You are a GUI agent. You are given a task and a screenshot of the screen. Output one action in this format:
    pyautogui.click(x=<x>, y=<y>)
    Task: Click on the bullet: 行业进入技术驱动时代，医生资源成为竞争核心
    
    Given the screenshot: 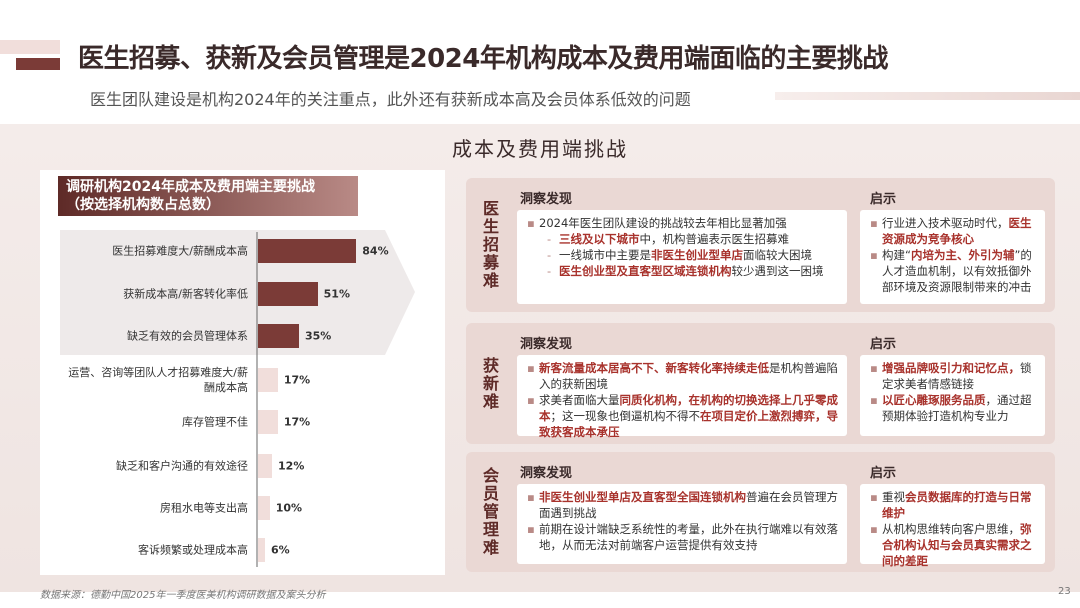 What is the action you would take?
    pyautogui.click(x=952, y=231)
    